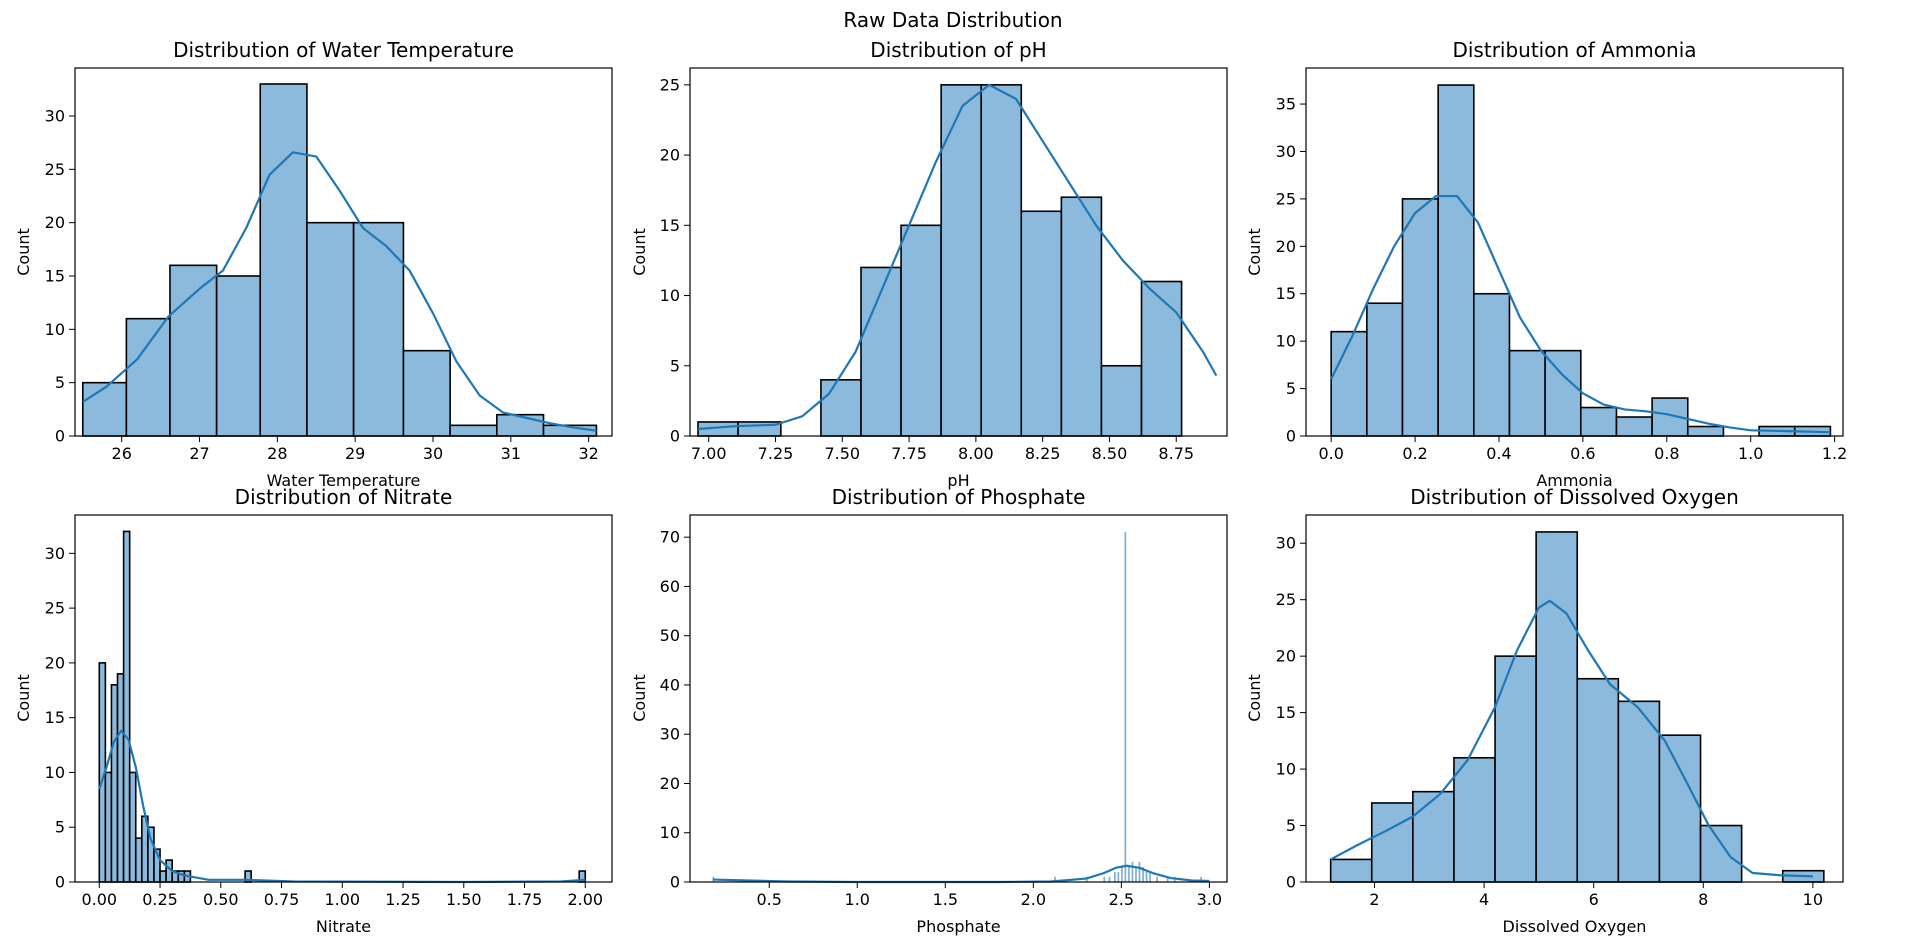 The image size is (1907, 937). I want to click on panel-title: Distribution of Dissolved Oxygen, so click(1574, 497).